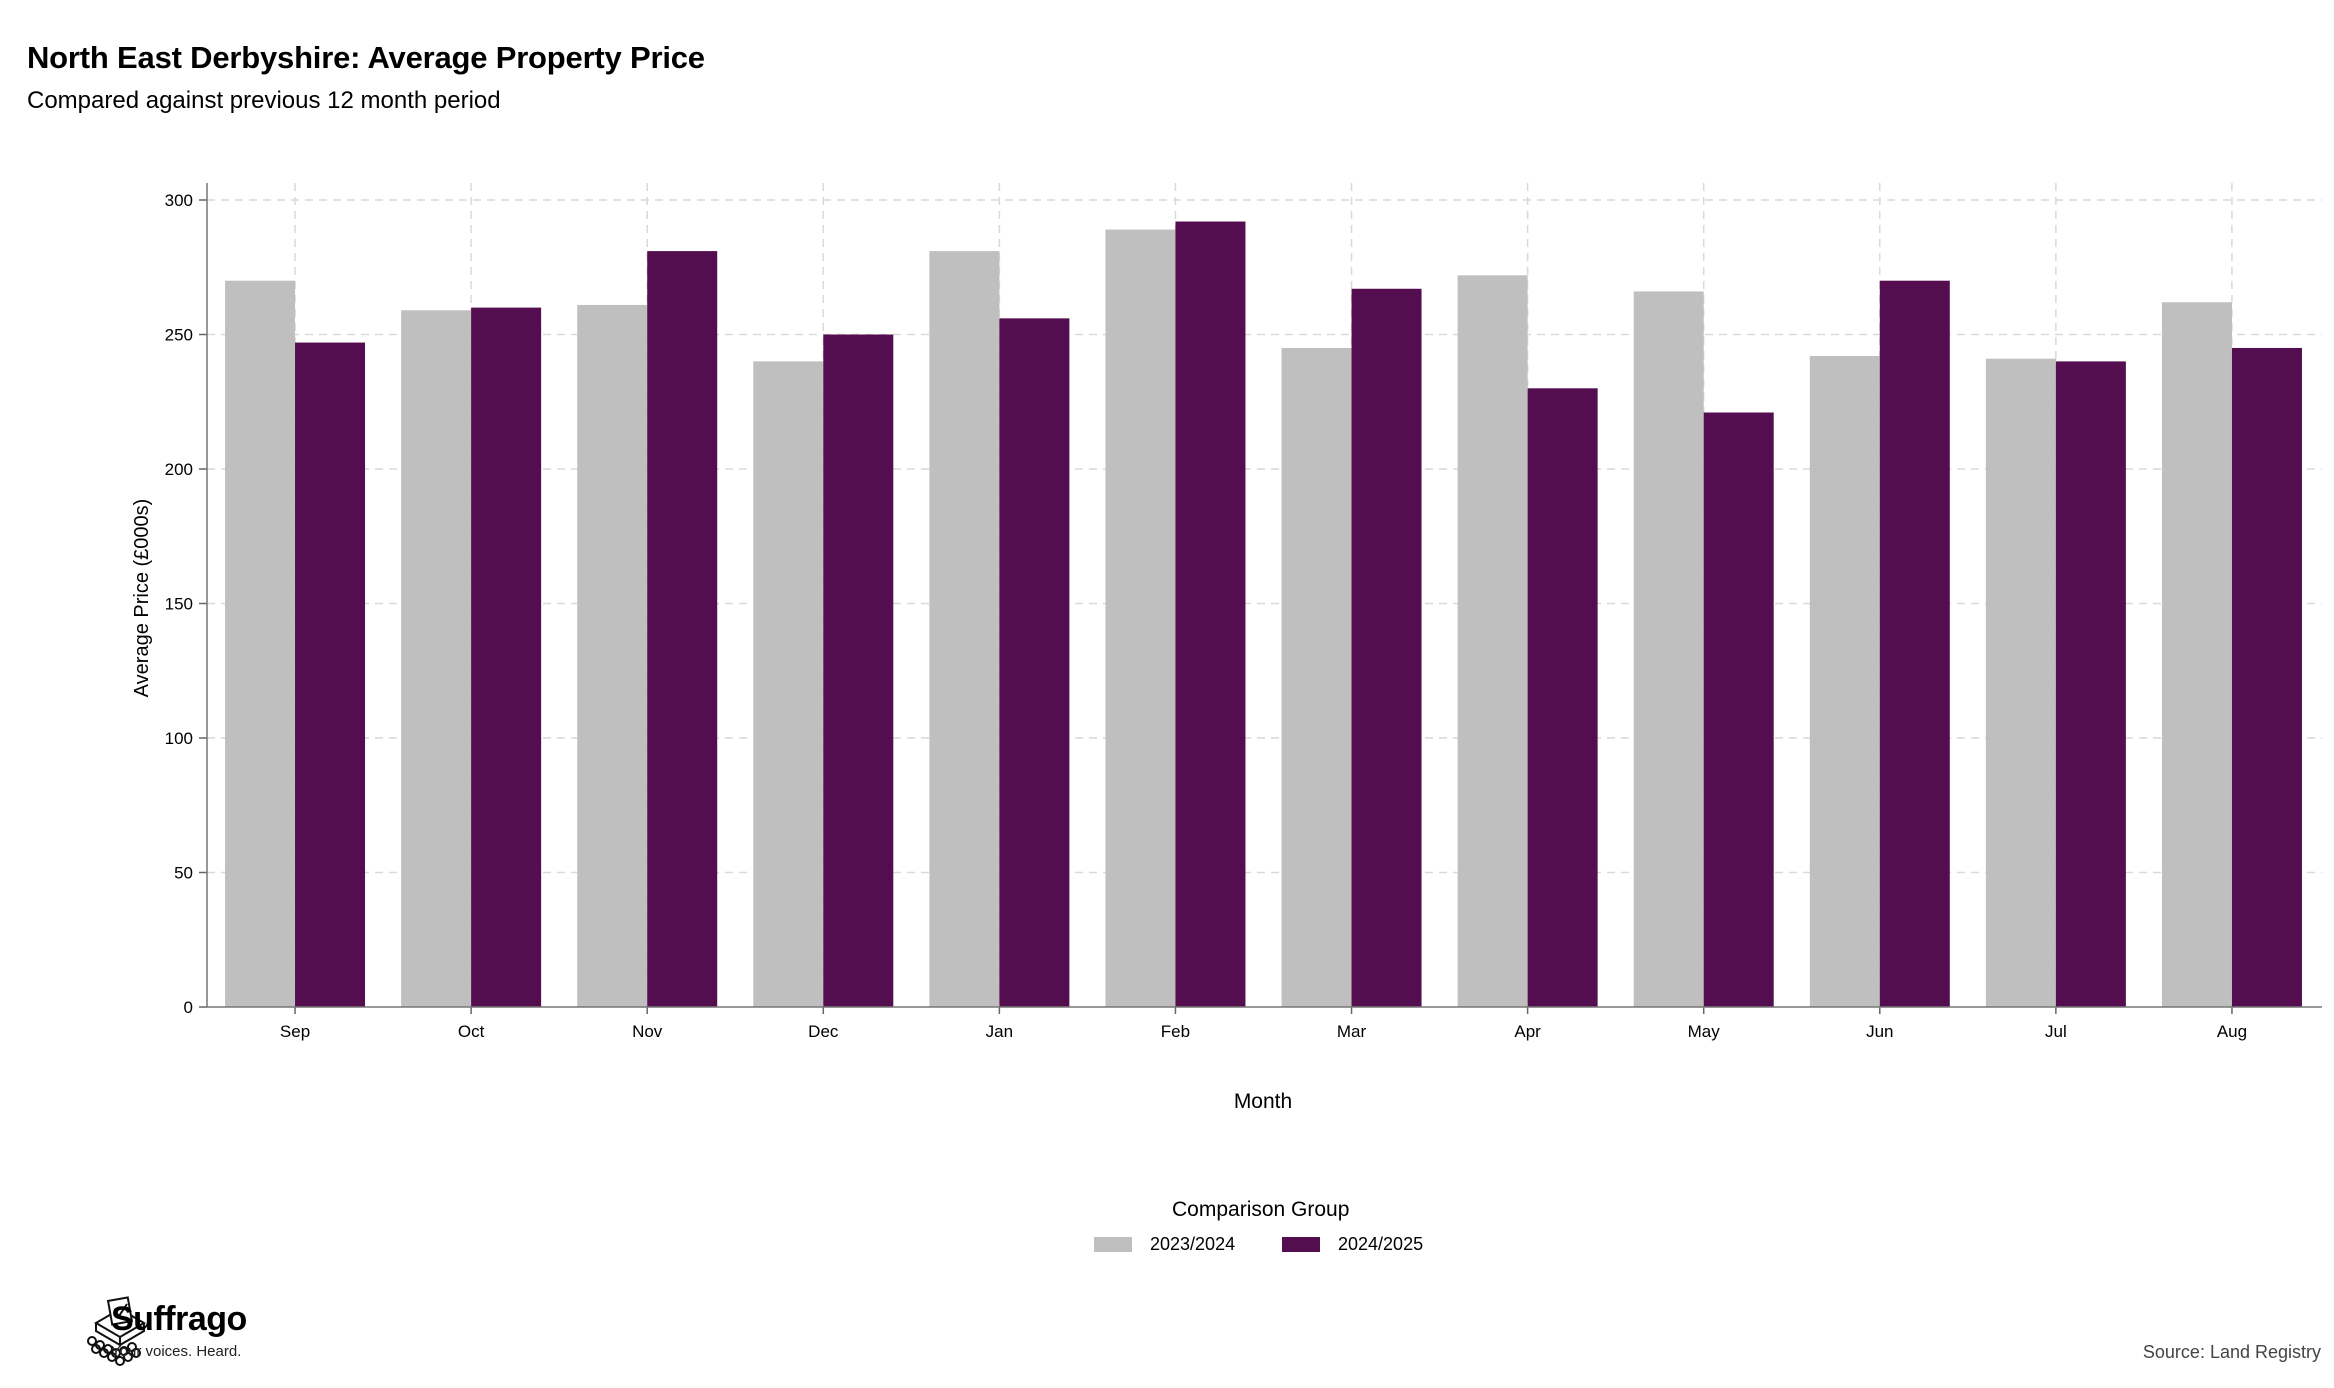 Image resolution: width=2334 pixels, height=1388 pixels. Describe the element at coordinates (179, 200) in the screenshot. I see `y-tick-label: 300` at that location.